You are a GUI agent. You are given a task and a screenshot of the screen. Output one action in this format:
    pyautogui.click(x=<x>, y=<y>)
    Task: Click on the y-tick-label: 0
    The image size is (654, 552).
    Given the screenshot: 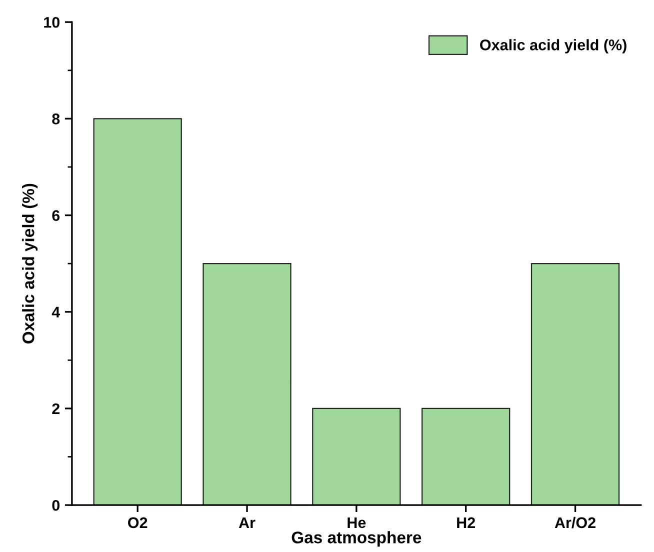 What is the action you would take?
    pyautogui.click(x=56, y=505)
    